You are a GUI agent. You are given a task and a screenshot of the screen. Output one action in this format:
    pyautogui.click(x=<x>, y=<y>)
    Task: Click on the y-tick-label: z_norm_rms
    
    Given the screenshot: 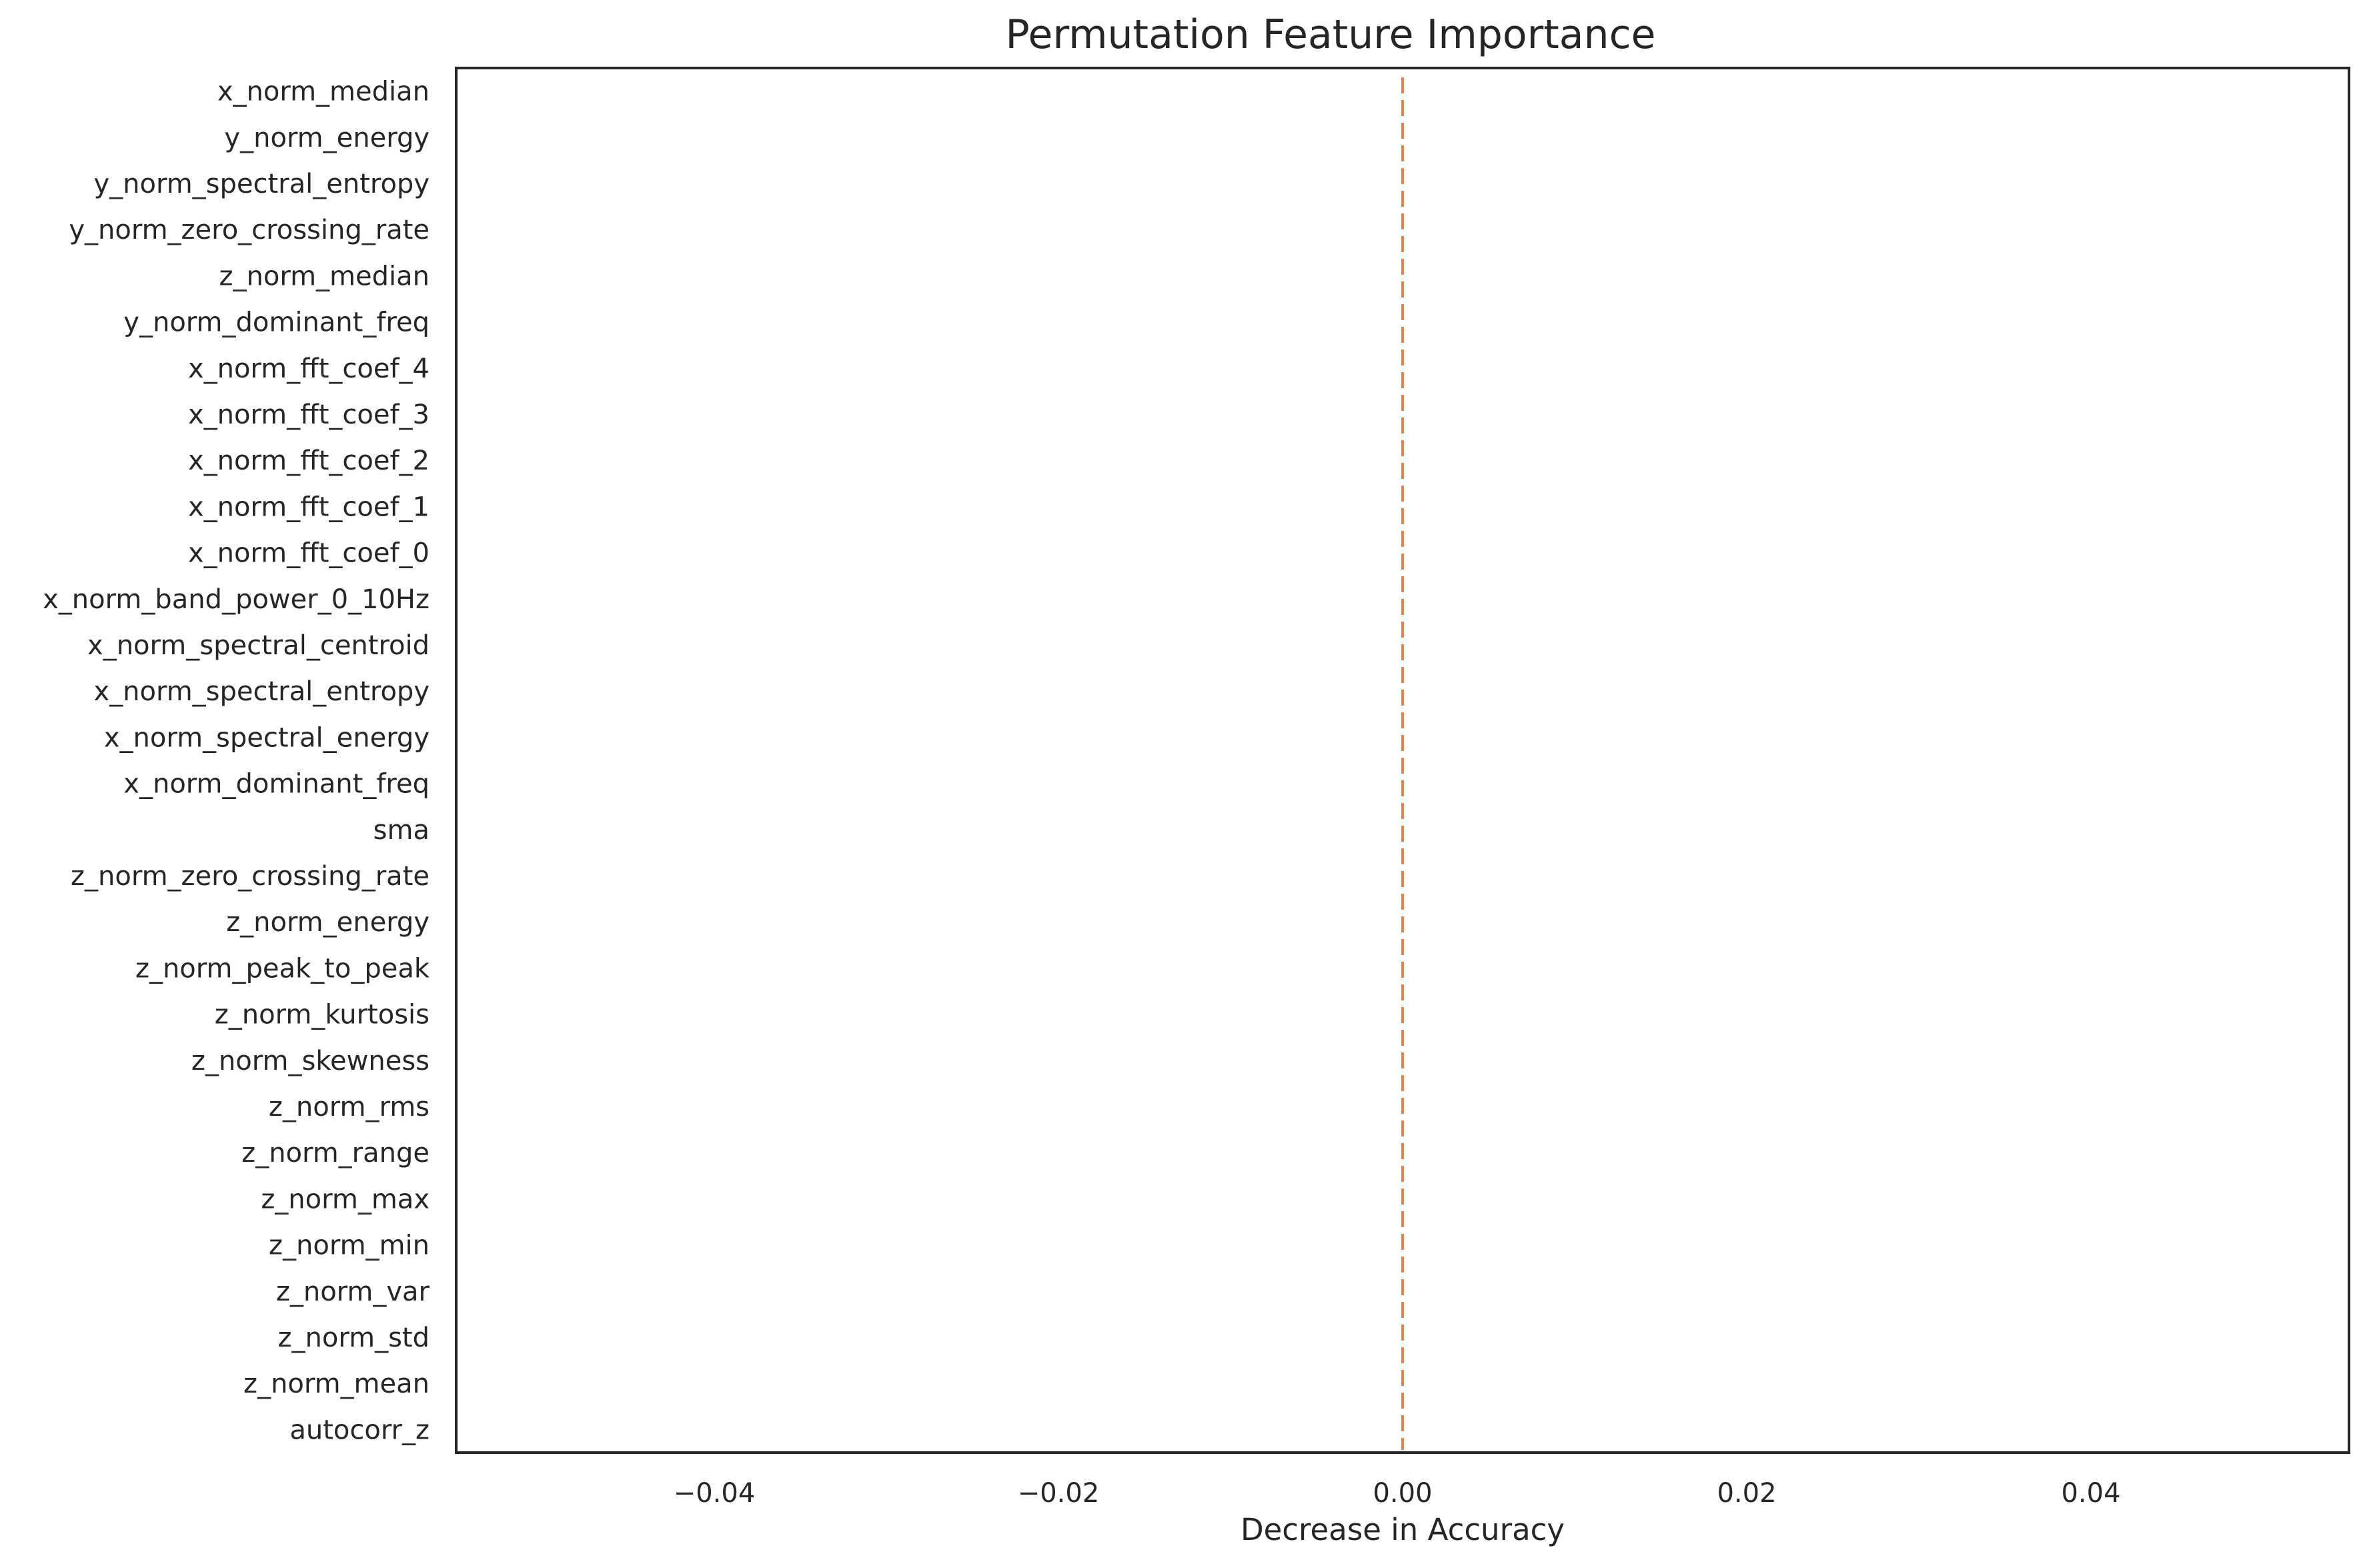 What is the action you would take?
    pyautogui.click(x=349, y=1107)
    